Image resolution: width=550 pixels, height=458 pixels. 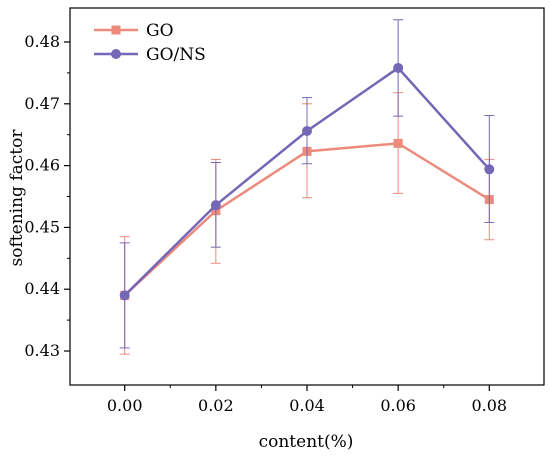 What do you see at coordinates (307, 405) in the screenshot?
I see `x-tick-label: 0.04` at bounding box center [307, 405].